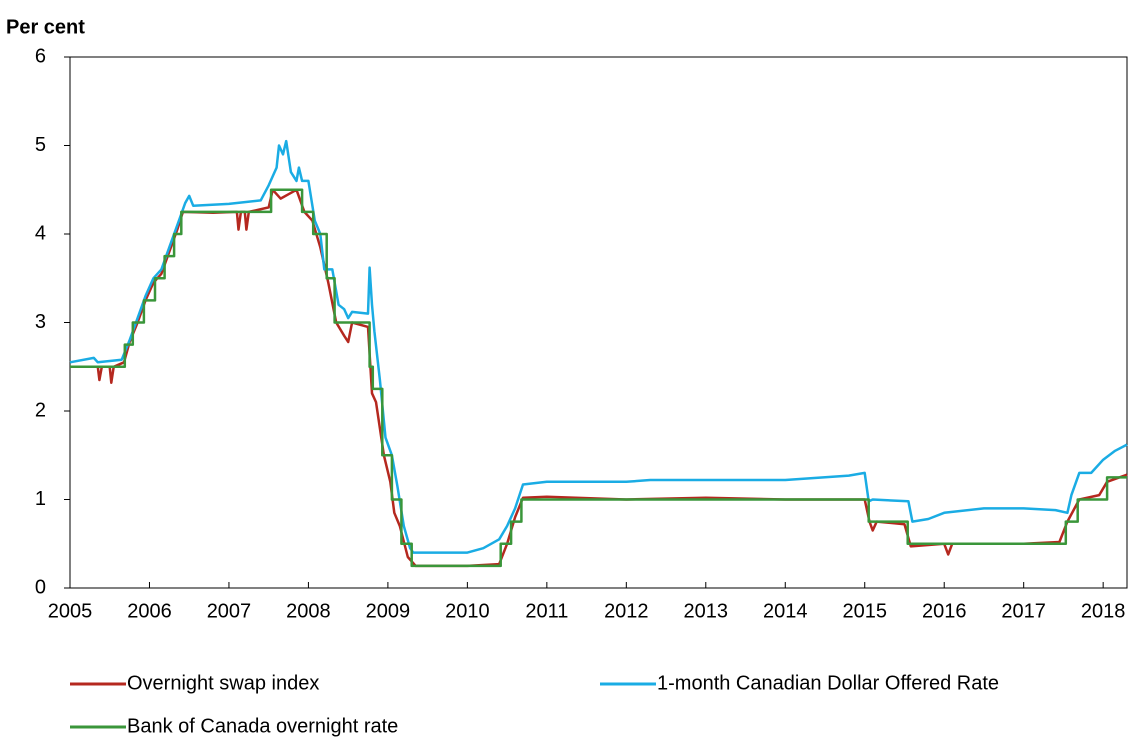 This screenshot has width=1136, height=742. I want to click on x-tick-label: 2015, so click(864, 611).